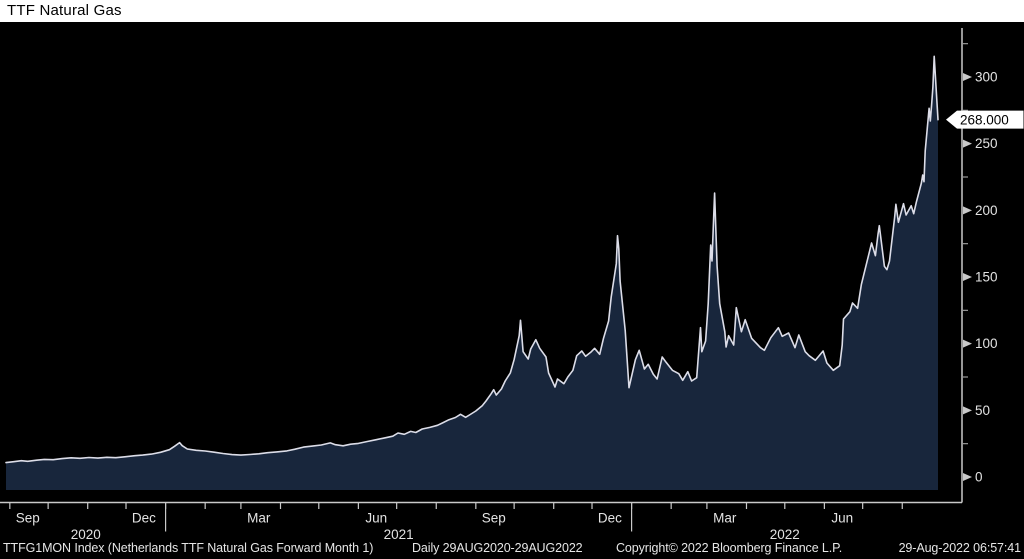  What do you see at coordinates (497, 548) in the screenshot?
I see `date-range-label: Daily 29AUG2020-29AUG2022` at bounding box center [497, 548].